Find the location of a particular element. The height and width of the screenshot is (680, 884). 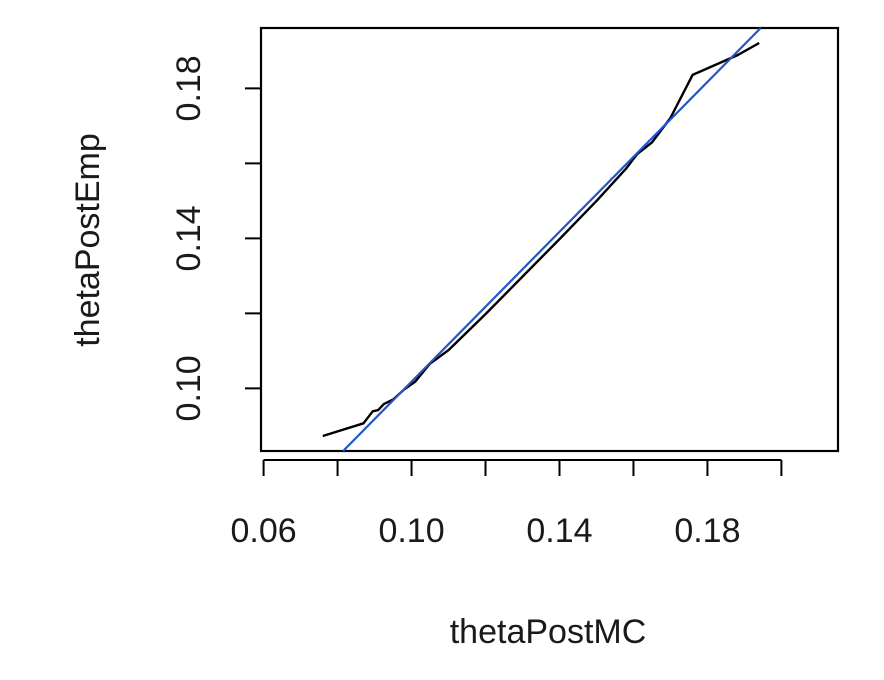

y-tick-label: 0.14 is located at coordinates (189, 238).